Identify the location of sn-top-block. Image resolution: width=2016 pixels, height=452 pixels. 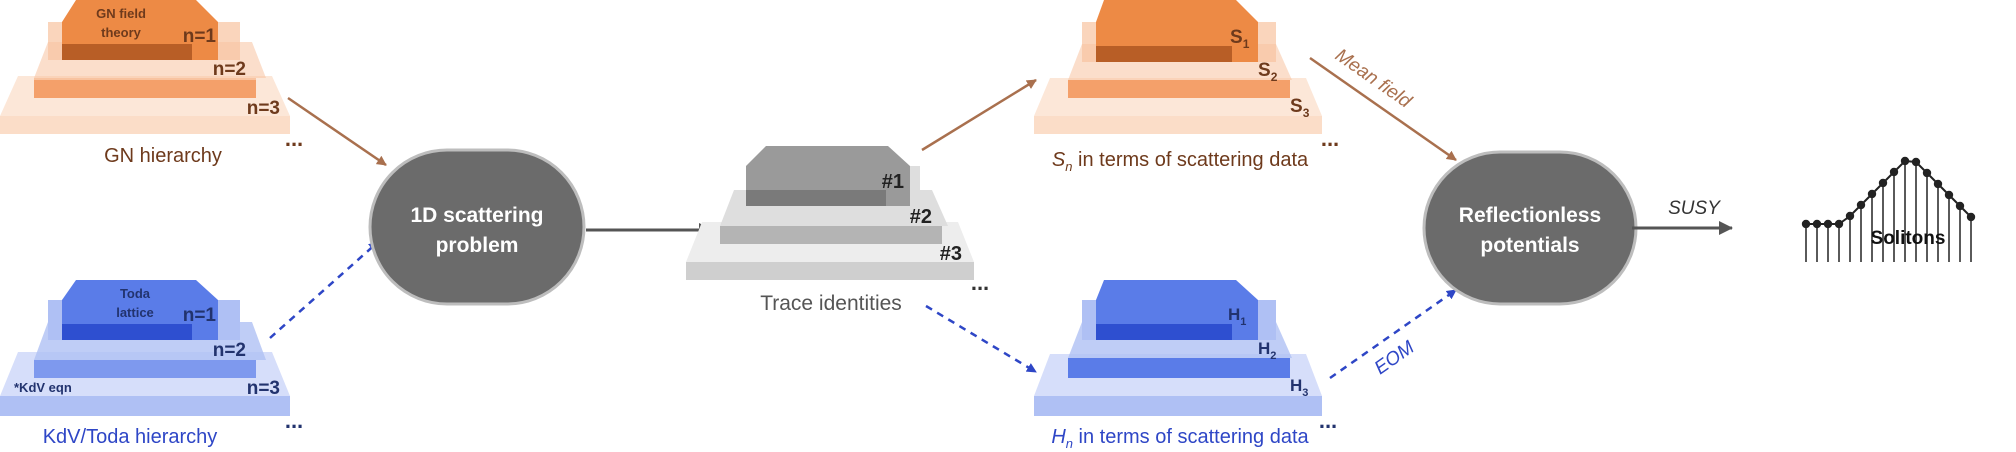
(1177, 23).